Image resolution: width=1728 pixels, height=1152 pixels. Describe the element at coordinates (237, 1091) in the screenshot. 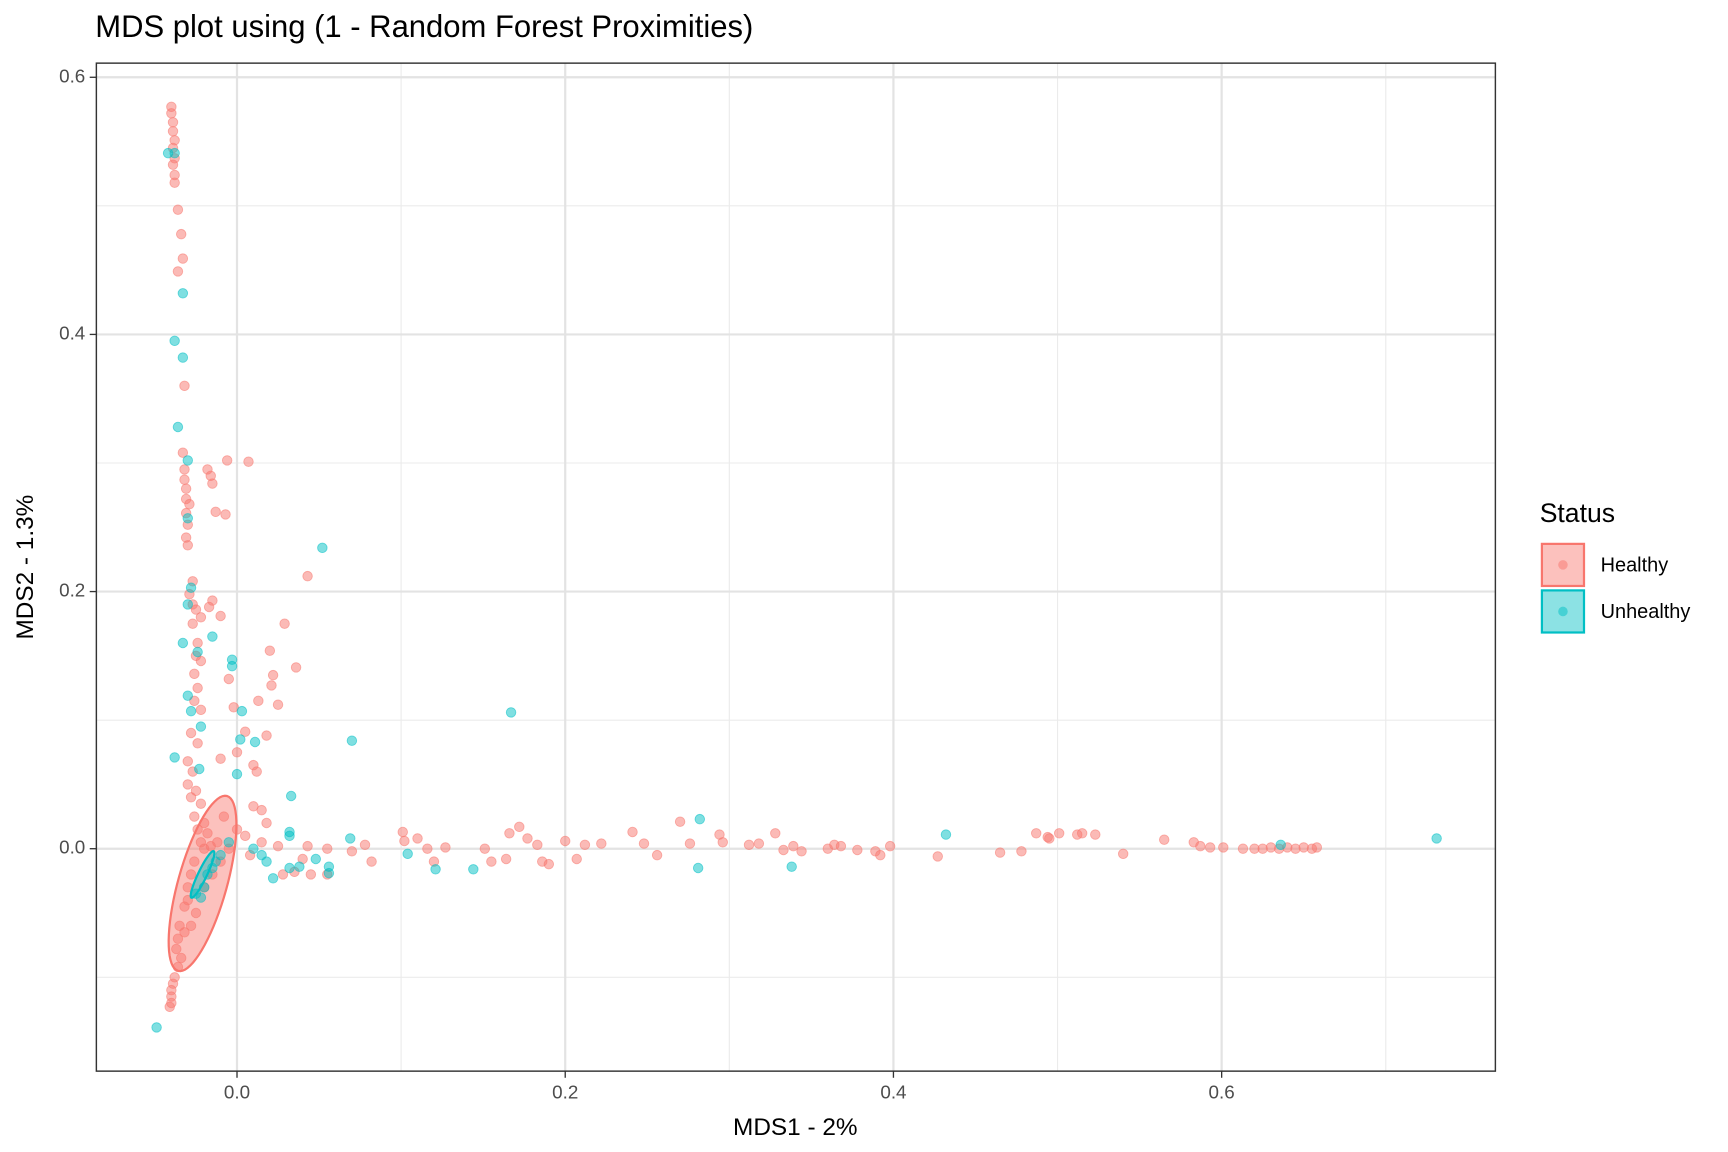

I see `x-tick-label: 0.0` at that location.